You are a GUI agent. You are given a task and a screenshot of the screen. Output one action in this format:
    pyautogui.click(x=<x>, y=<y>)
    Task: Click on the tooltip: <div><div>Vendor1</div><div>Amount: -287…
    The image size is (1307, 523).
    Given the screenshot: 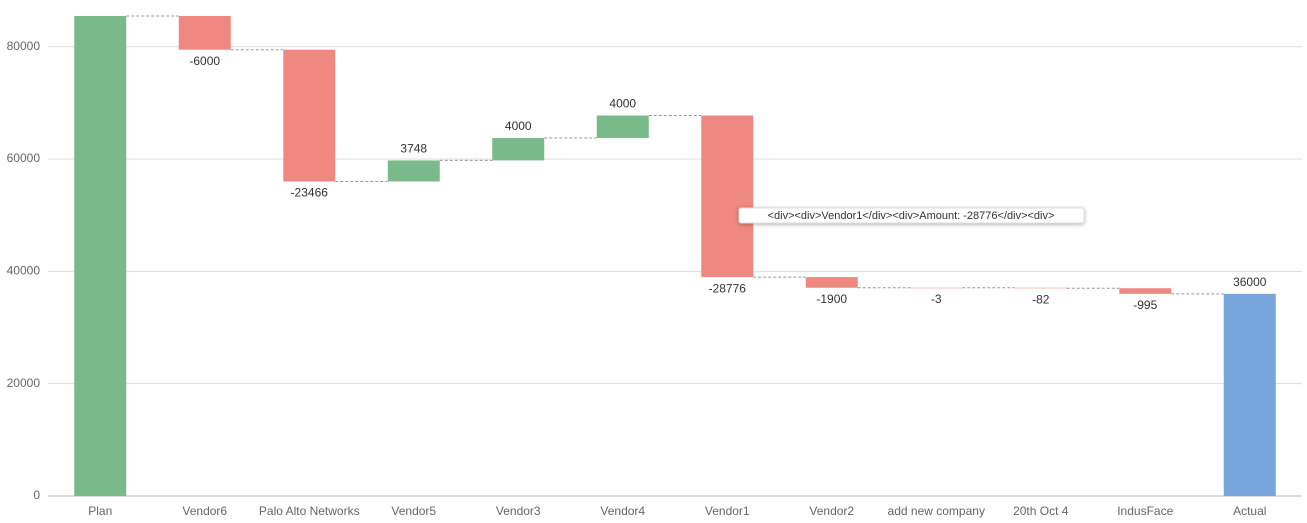 What is the action you would take?
    pyautogui.click(x=911, y=215)
    